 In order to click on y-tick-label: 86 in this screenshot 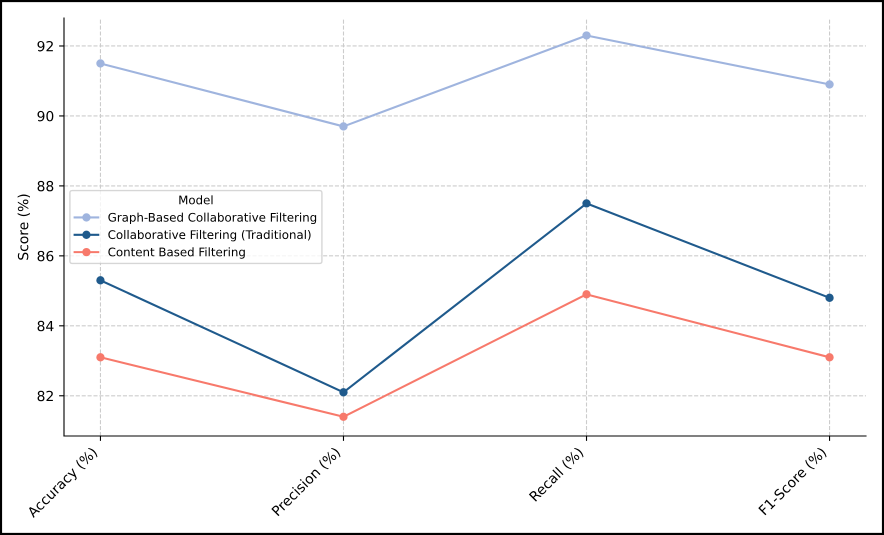, I will do `click(46, 256)`.